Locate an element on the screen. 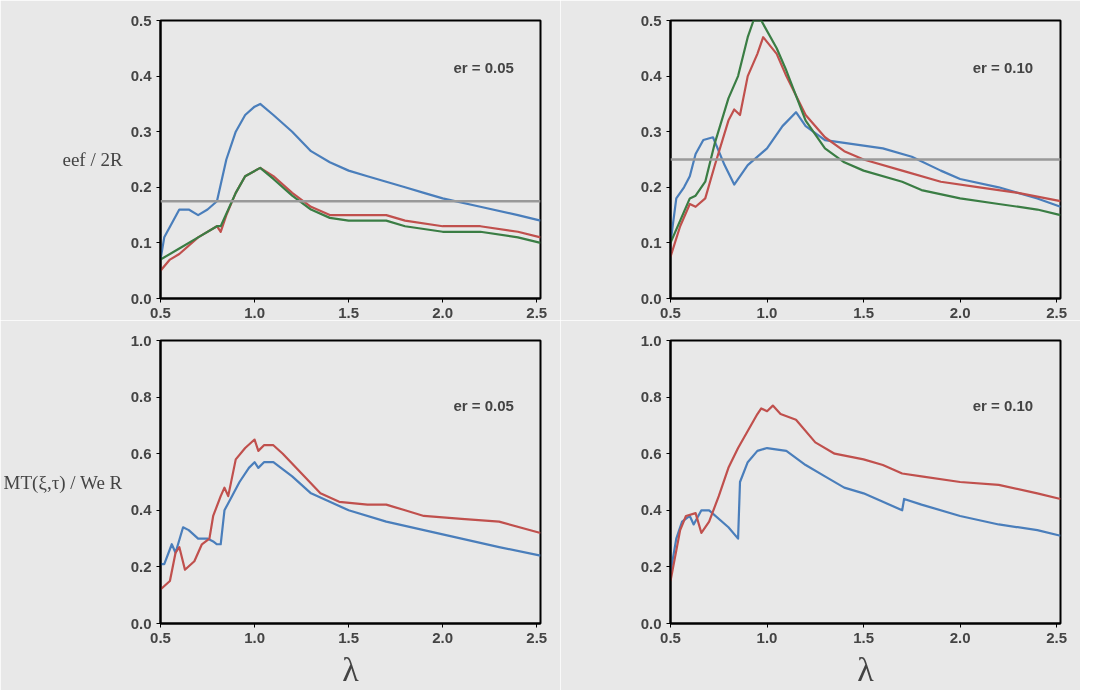 This screenshot has width=1099, height=700. y-axis-title: MT(ξ,τ) / We R is located at coordinates (63, 482).